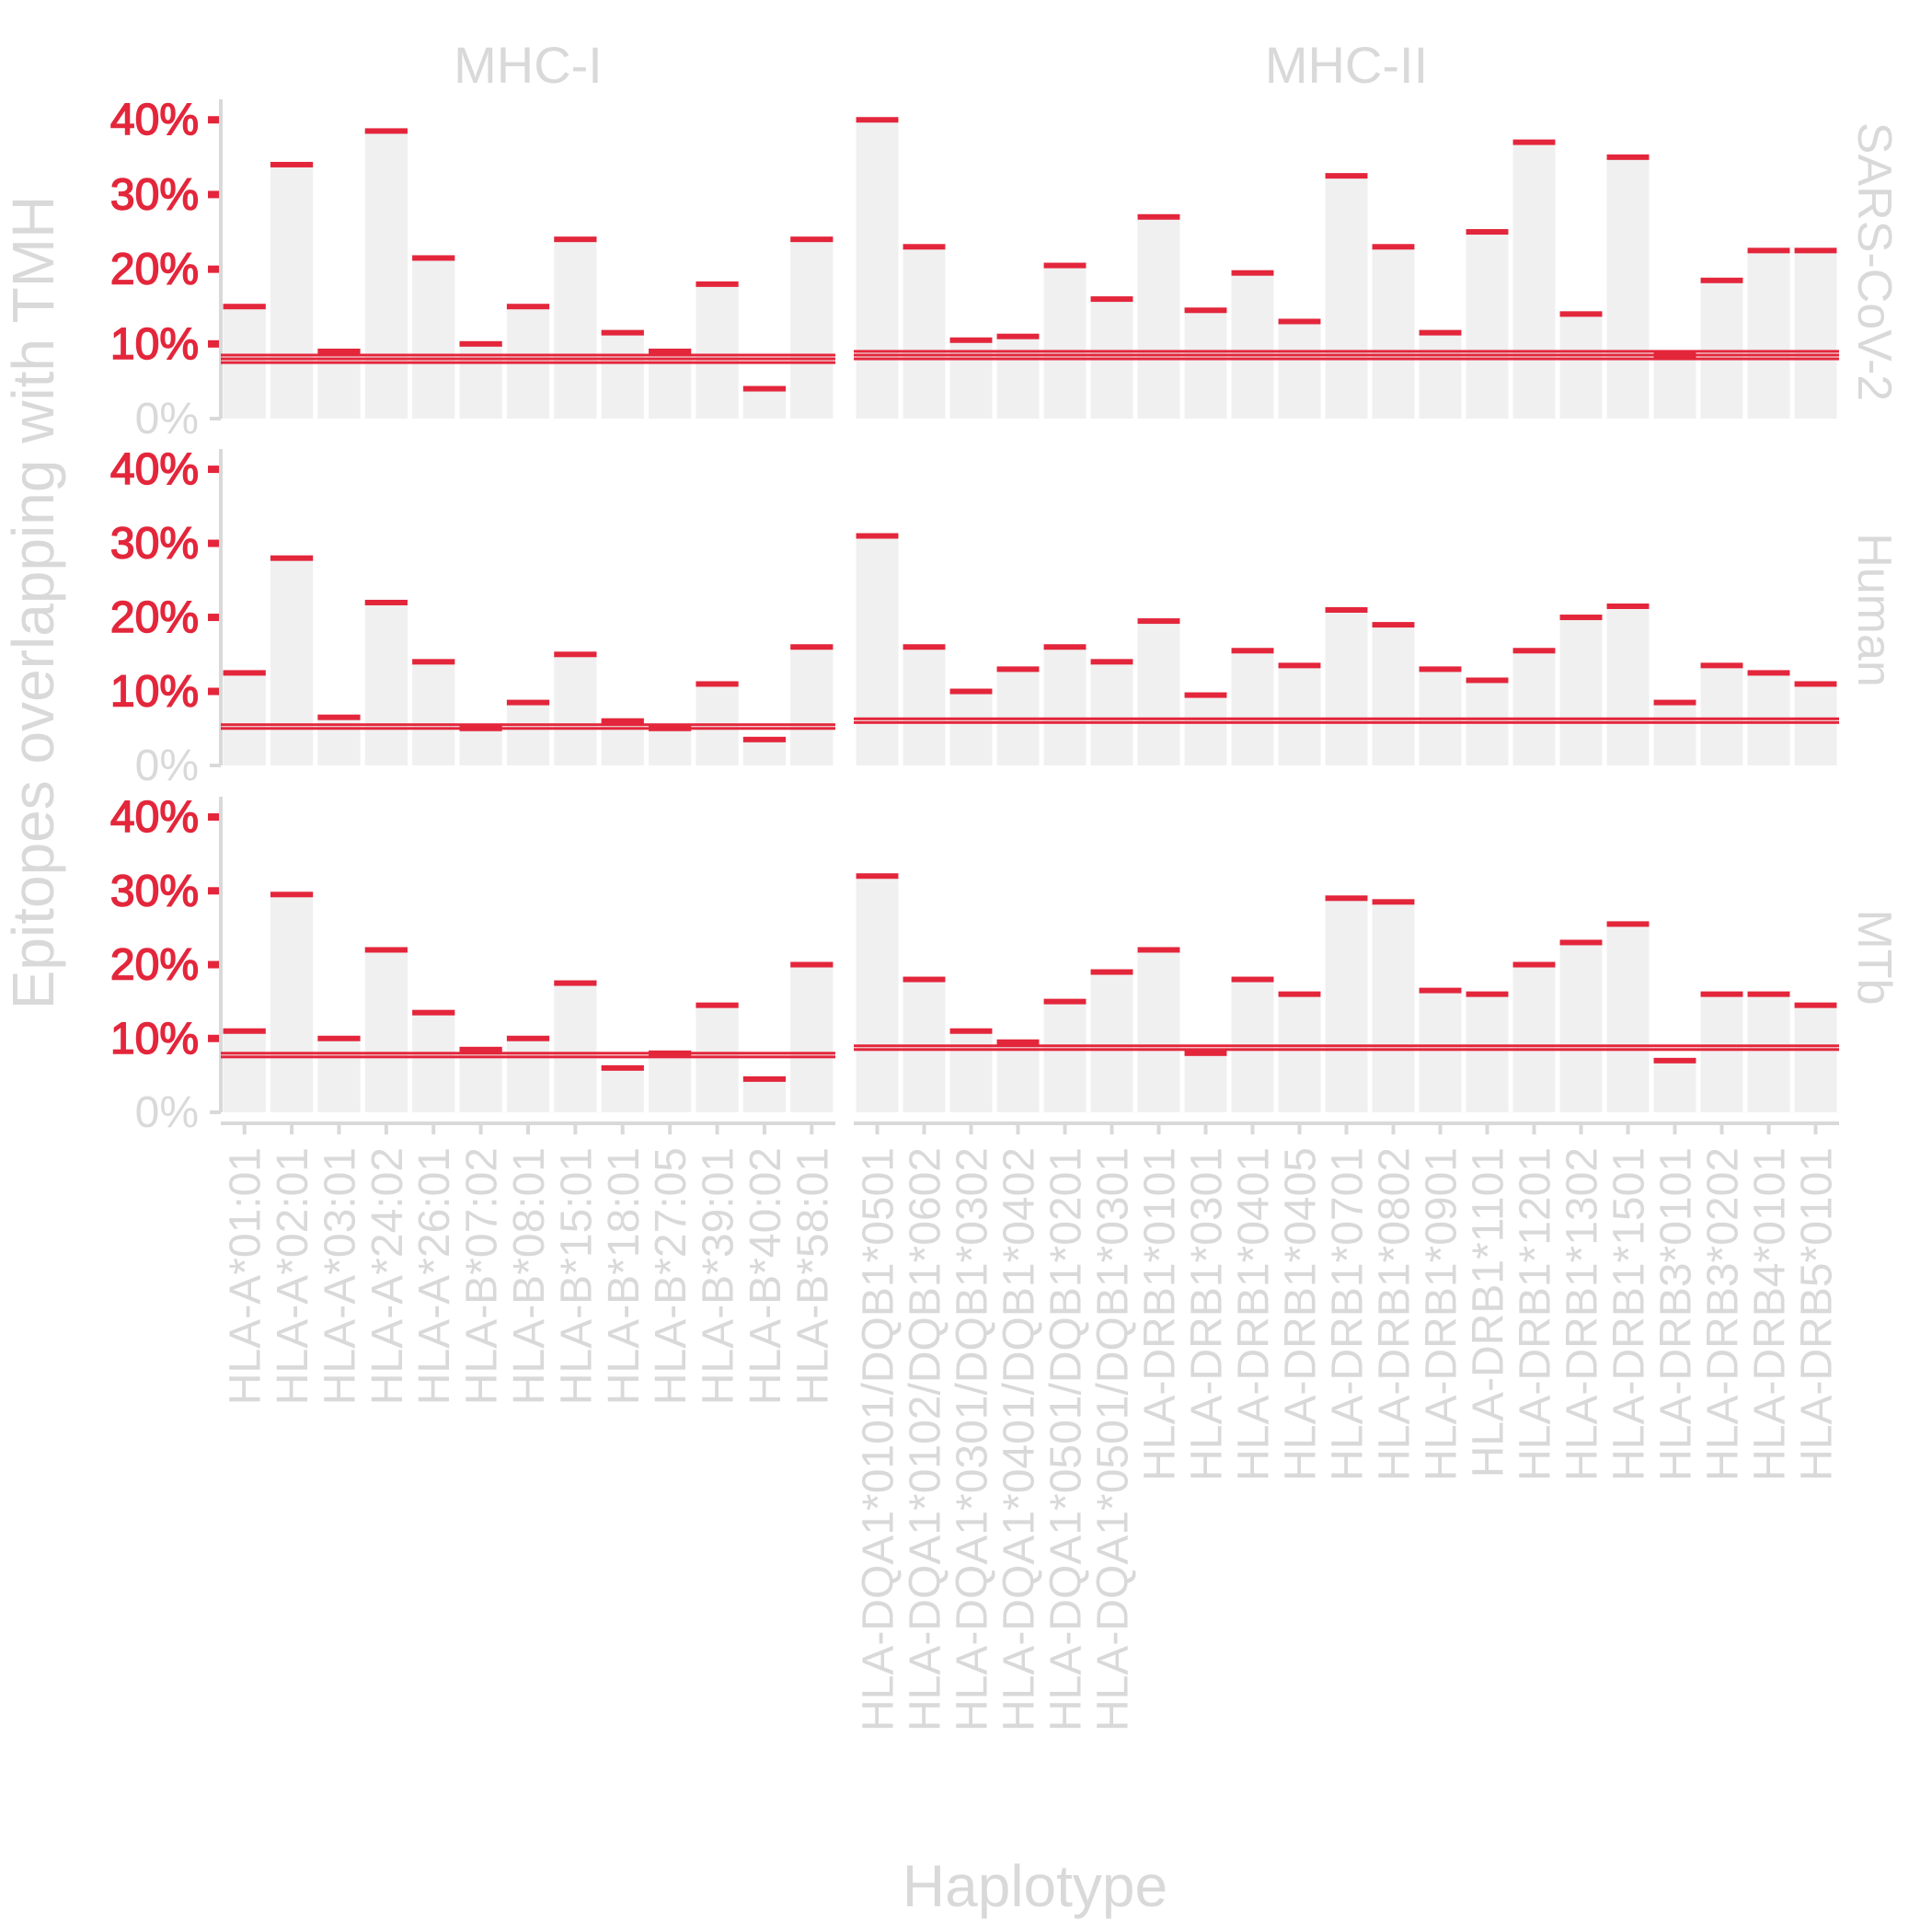 This screenshot has width=1932, height=1932. What do you see at coordinates (1582, 1314) in the screenshot?
I see `x-tick-label-hla-drb1-1302: HLA-DRB1*1302` at bounding box center [1582, 1314].